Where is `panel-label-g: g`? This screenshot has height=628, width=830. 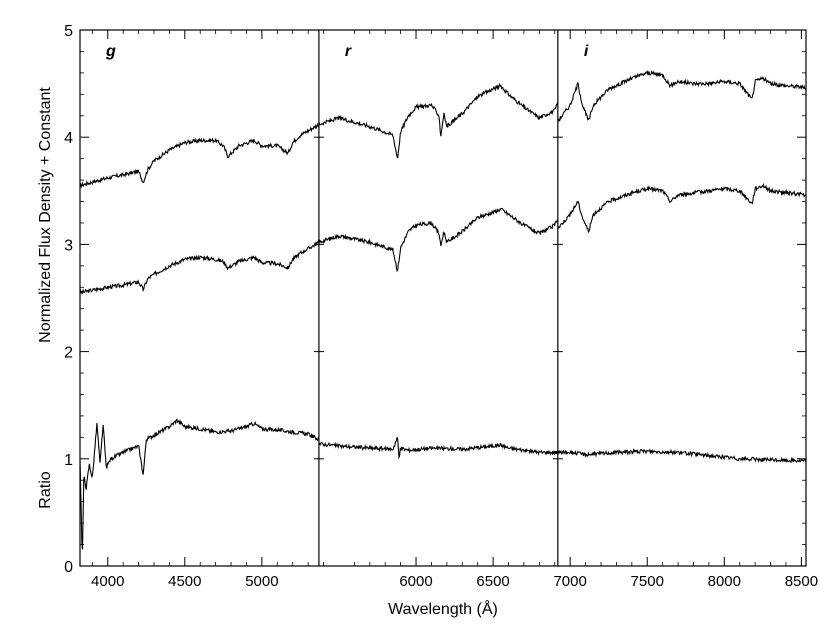 panel-label-g: g is located at coordinates (110, 51).